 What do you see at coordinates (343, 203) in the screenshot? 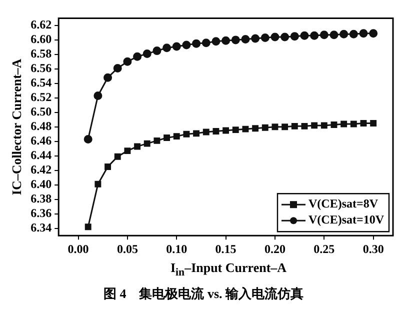
I see `legend-label: V(CE)sat=8V` at bounding box center [343, 203].